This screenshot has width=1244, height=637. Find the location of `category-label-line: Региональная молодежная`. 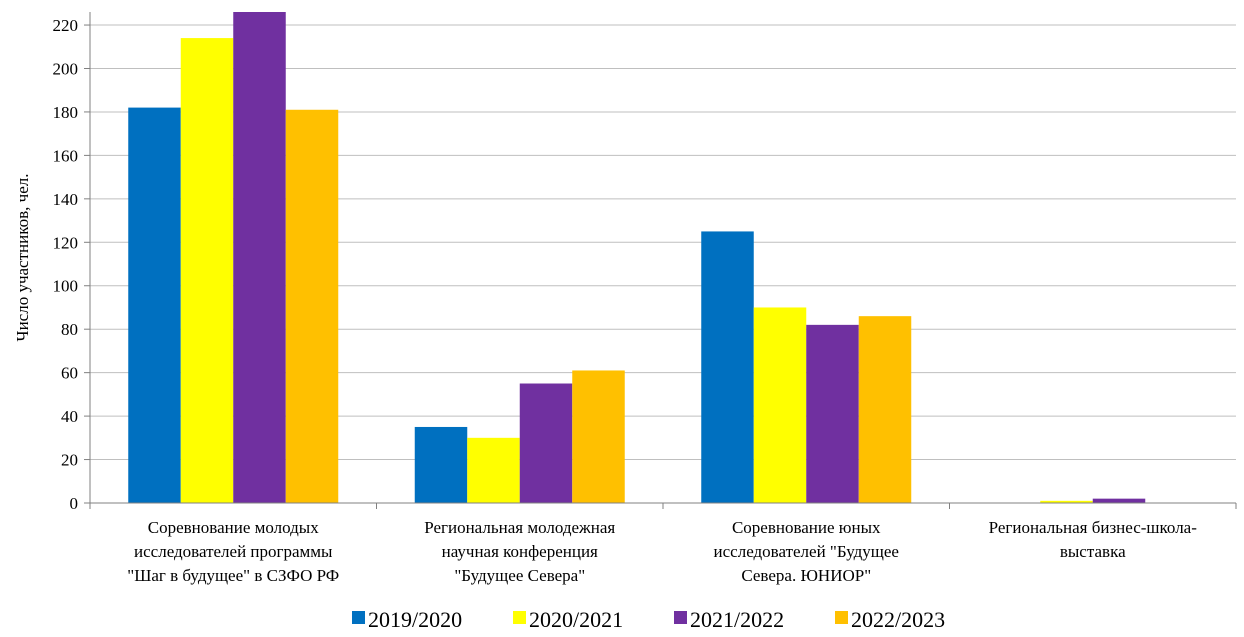

category-label-line: Региональная молодежная is located at coordinates (519, 527).